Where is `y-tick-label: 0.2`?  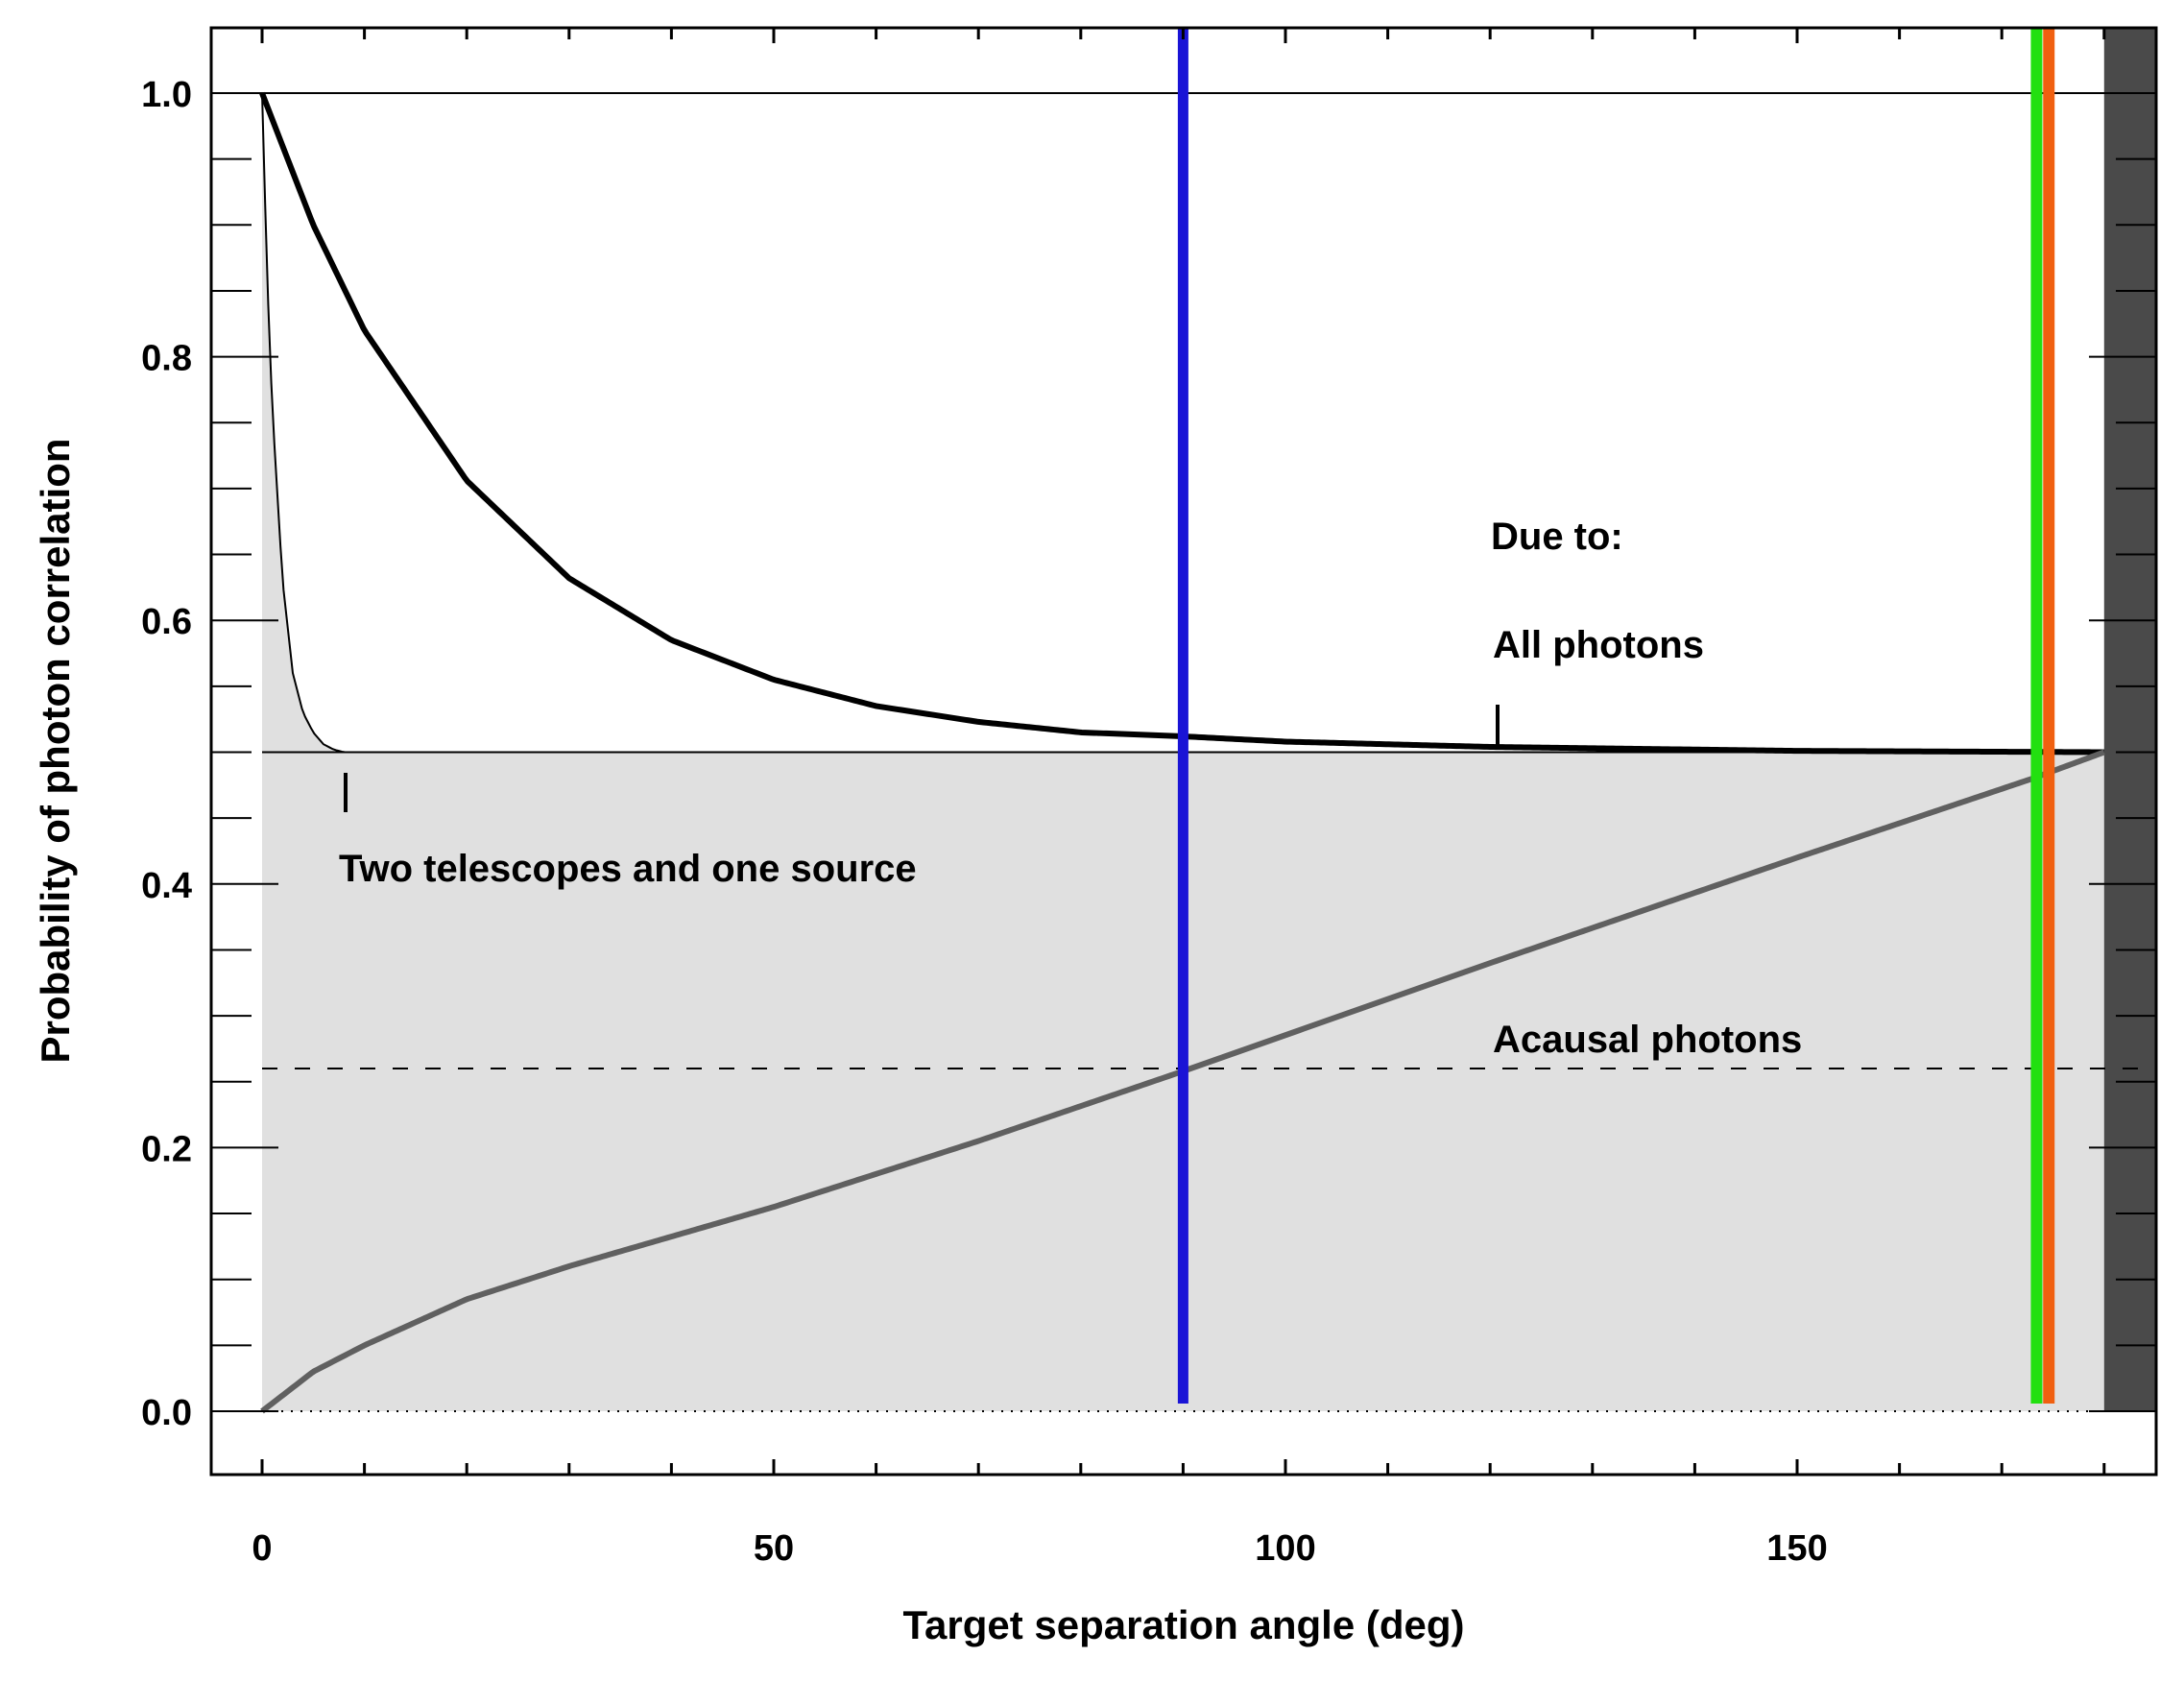 y-tick-label: 0.2 is located at coordinates (166, 1149).